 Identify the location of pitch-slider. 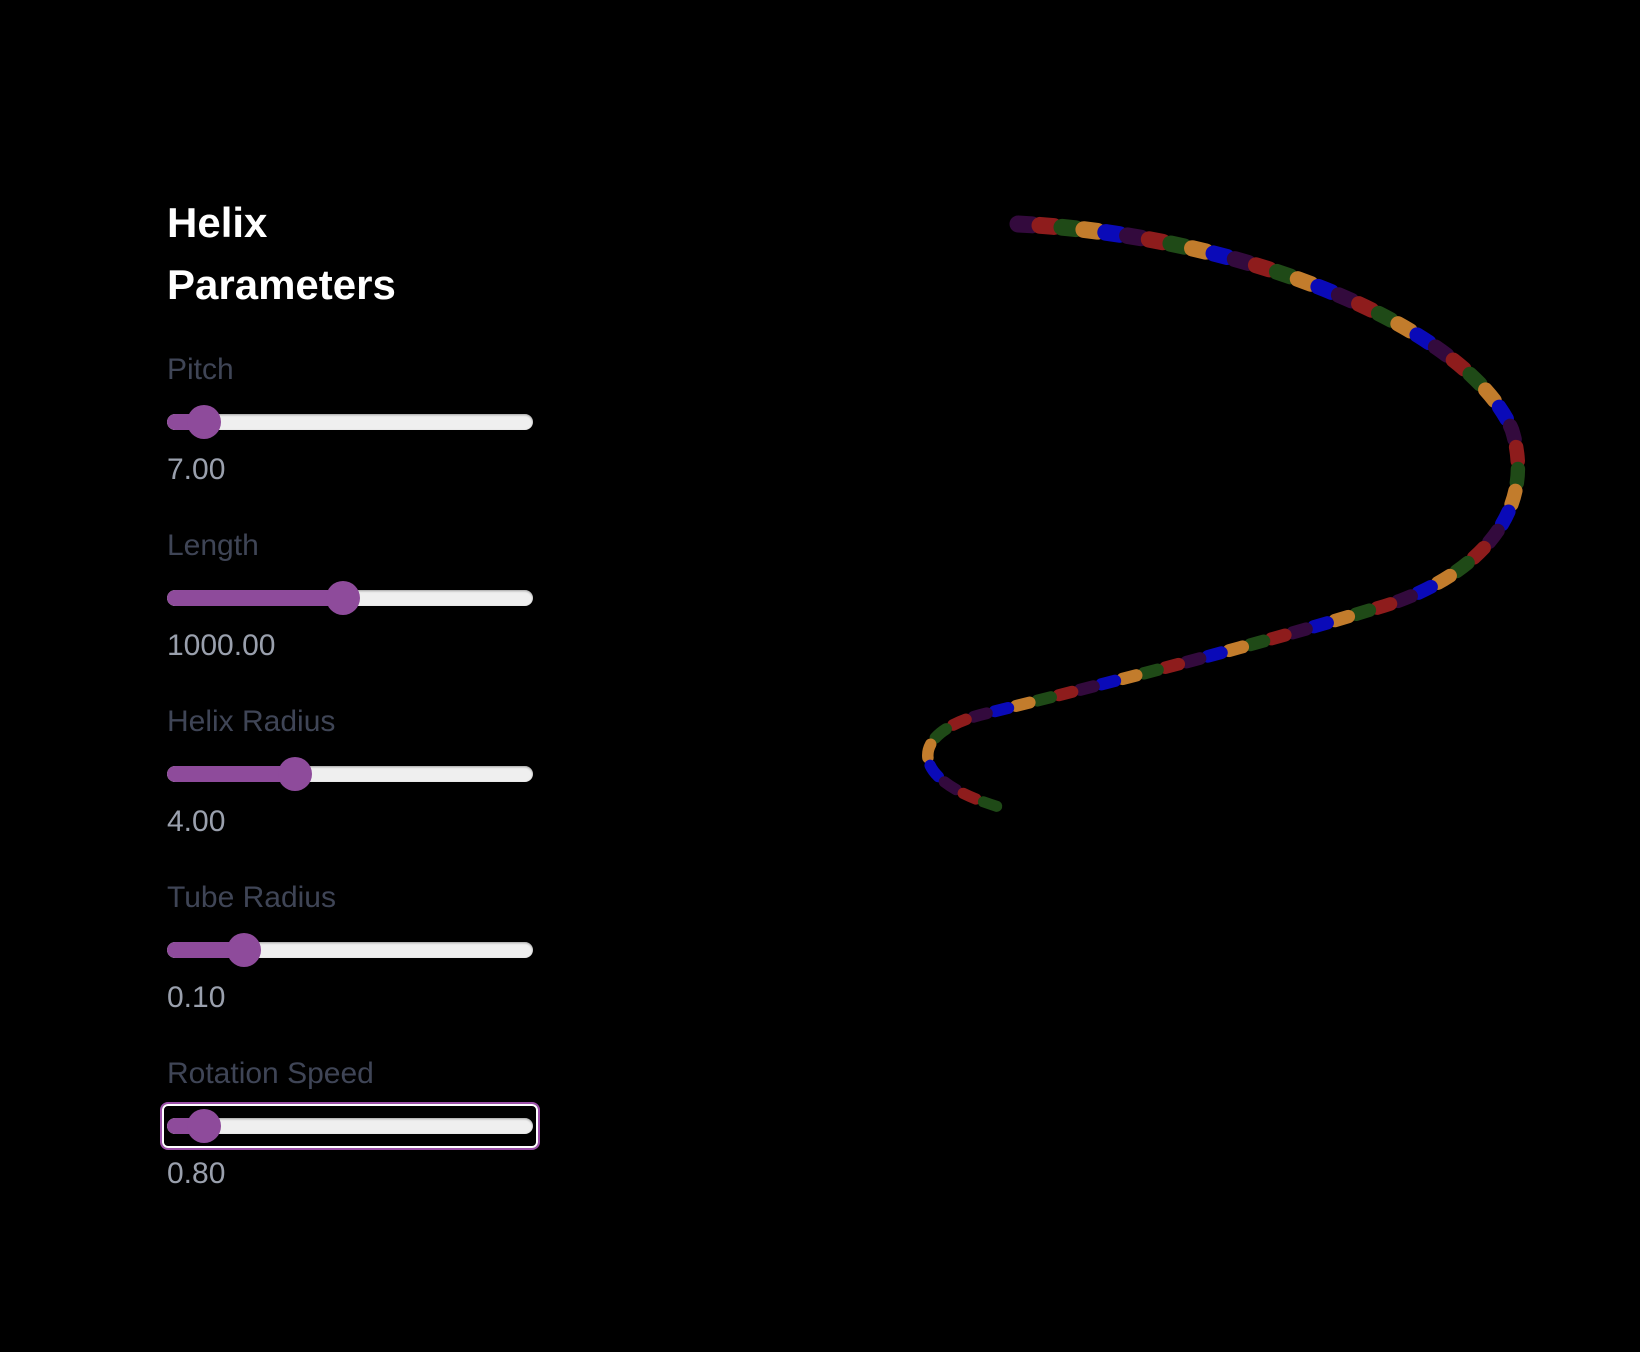
(350, 422).